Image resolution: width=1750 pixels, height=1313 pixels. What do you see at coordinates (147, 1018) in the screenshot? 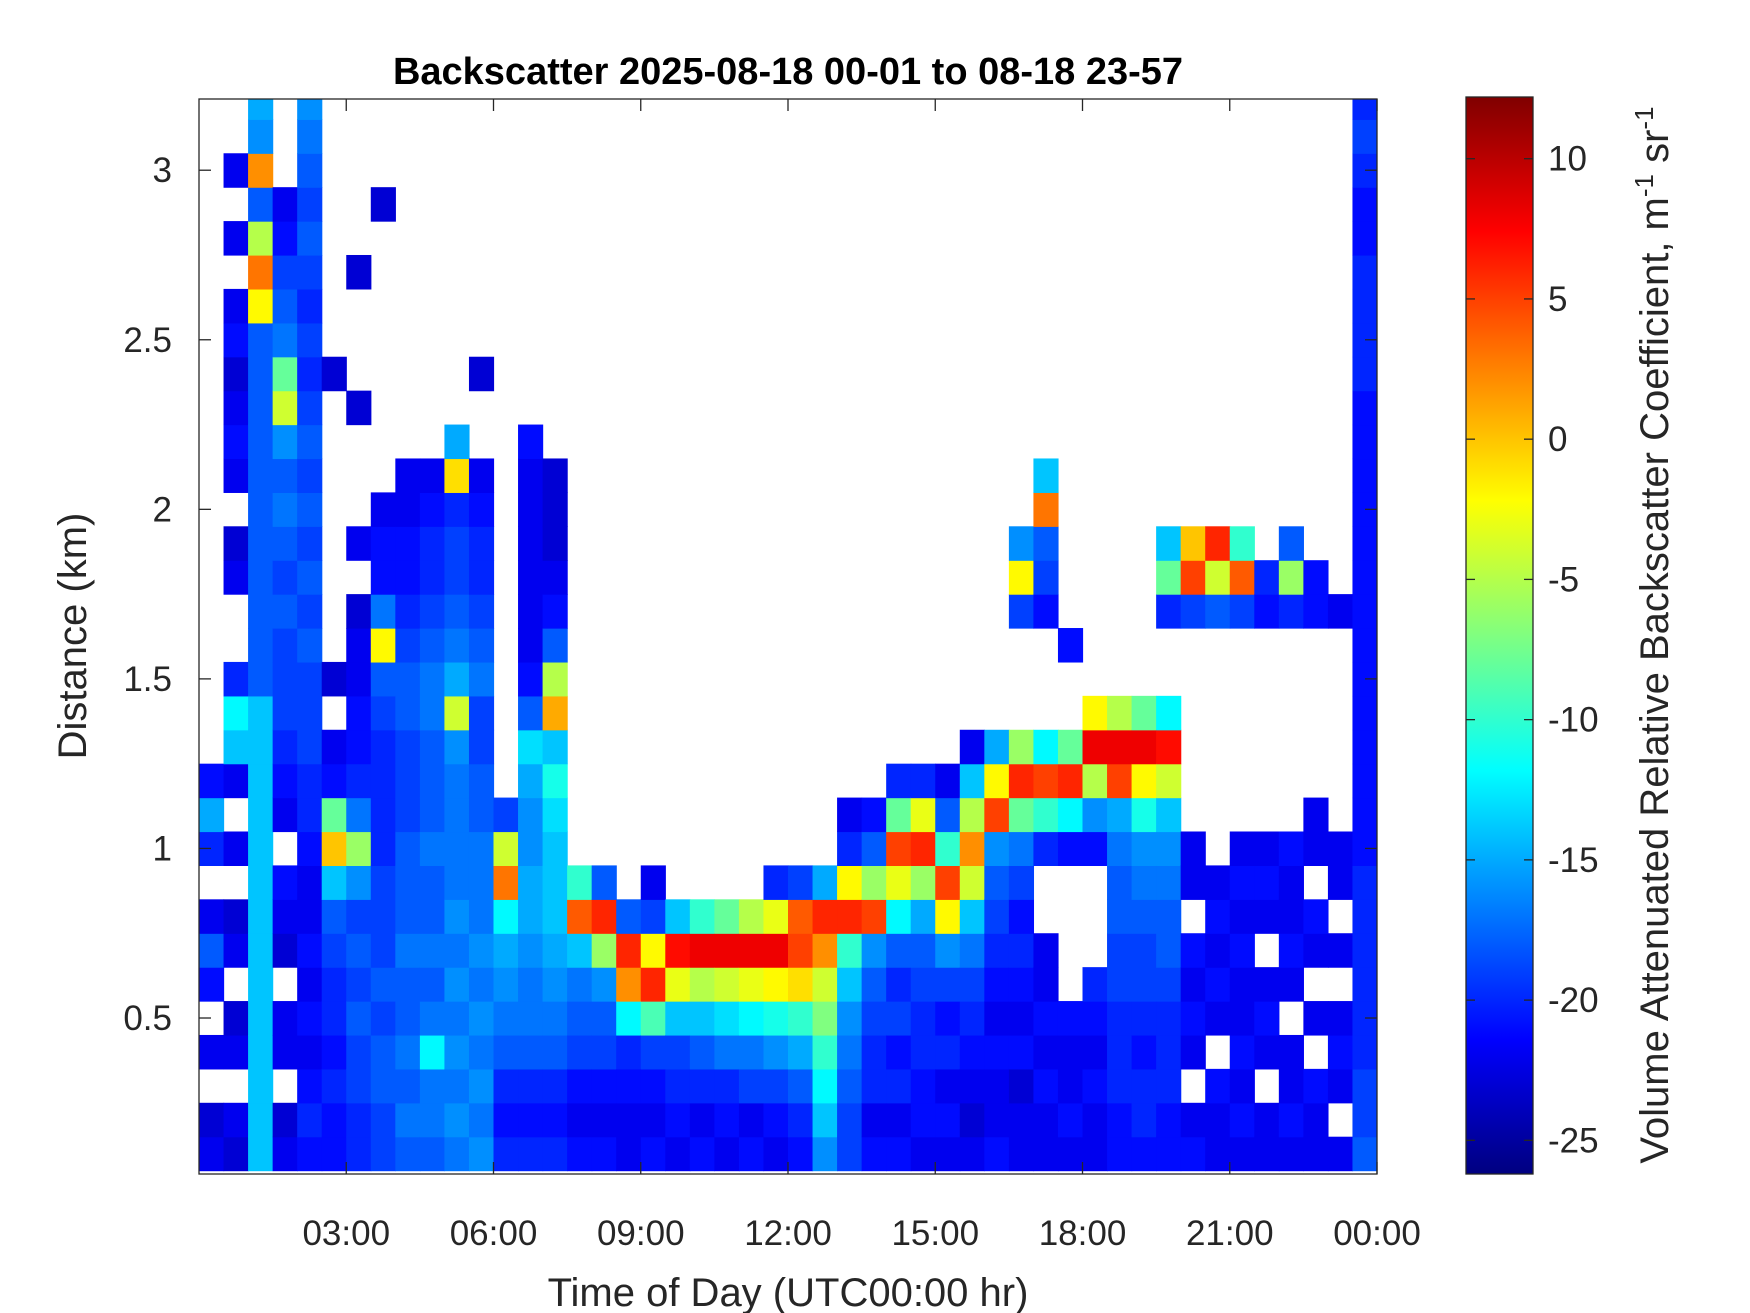
I see `y-tick-label: 0.5` at bounding box center [147, 1018].